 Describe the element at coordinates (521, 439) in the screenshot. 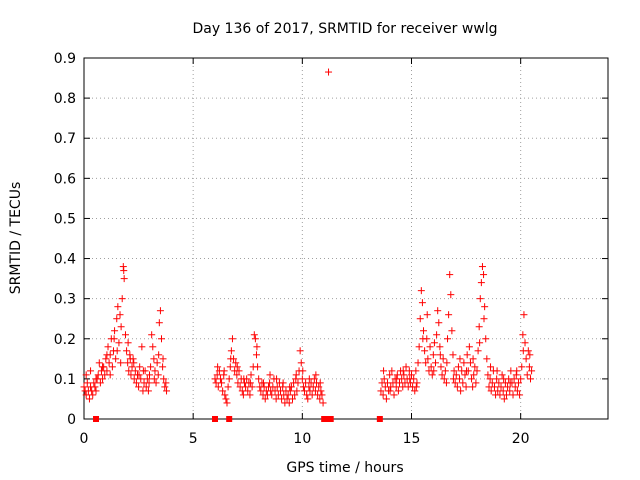

I see `x-tick-label: 20` at that location.